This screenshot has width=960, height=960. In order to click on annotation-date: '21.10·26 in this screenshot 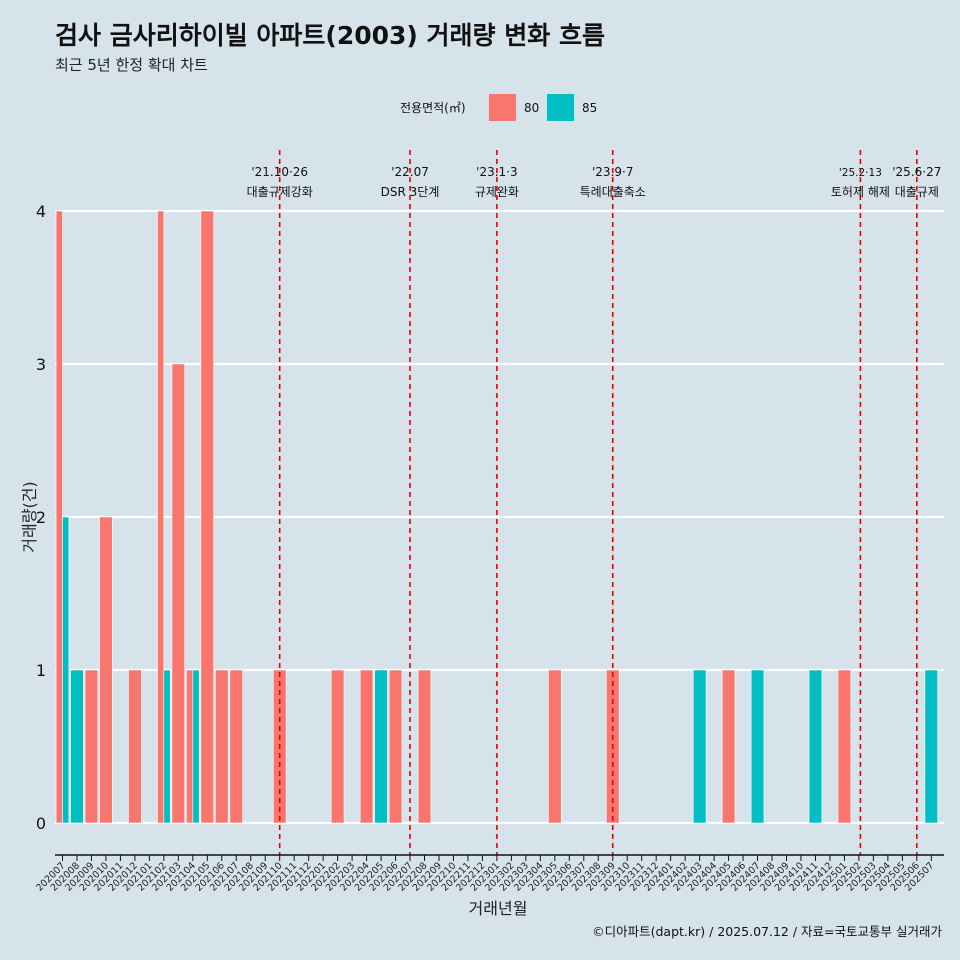, I will do `click(279, 172)`.